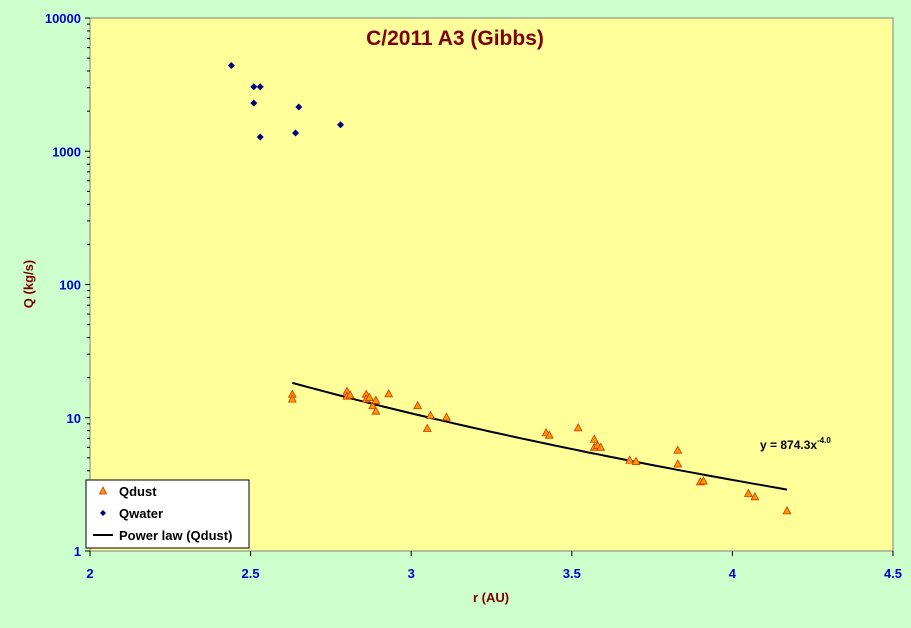  I want to click on y-tick-label: 1000, so click(66, 151).